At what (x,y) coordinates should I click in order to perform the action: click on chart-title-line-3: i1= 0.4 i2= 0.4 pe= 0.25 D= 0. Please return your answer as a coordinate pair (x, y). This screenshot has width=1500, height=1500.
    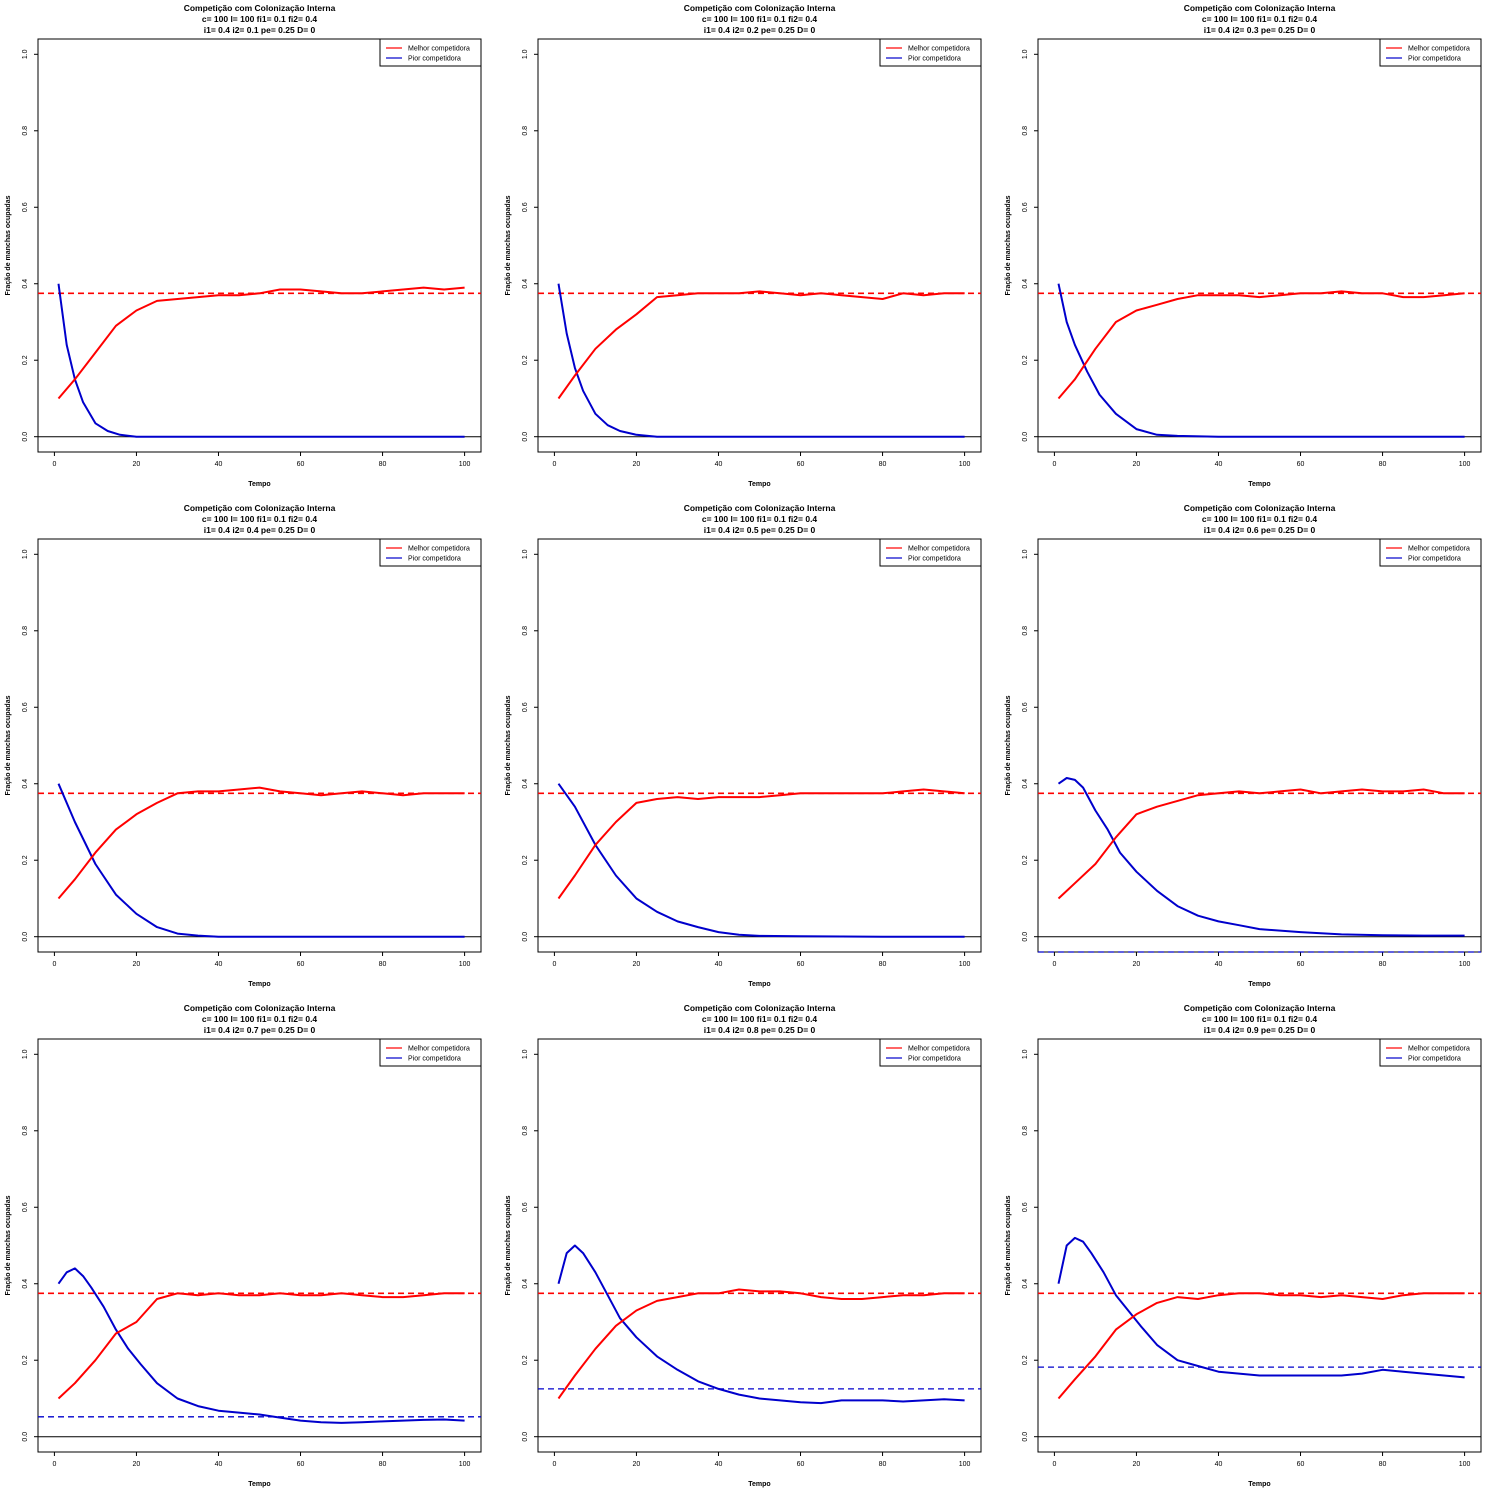
    Looking at the image, I should click on (260, 530).